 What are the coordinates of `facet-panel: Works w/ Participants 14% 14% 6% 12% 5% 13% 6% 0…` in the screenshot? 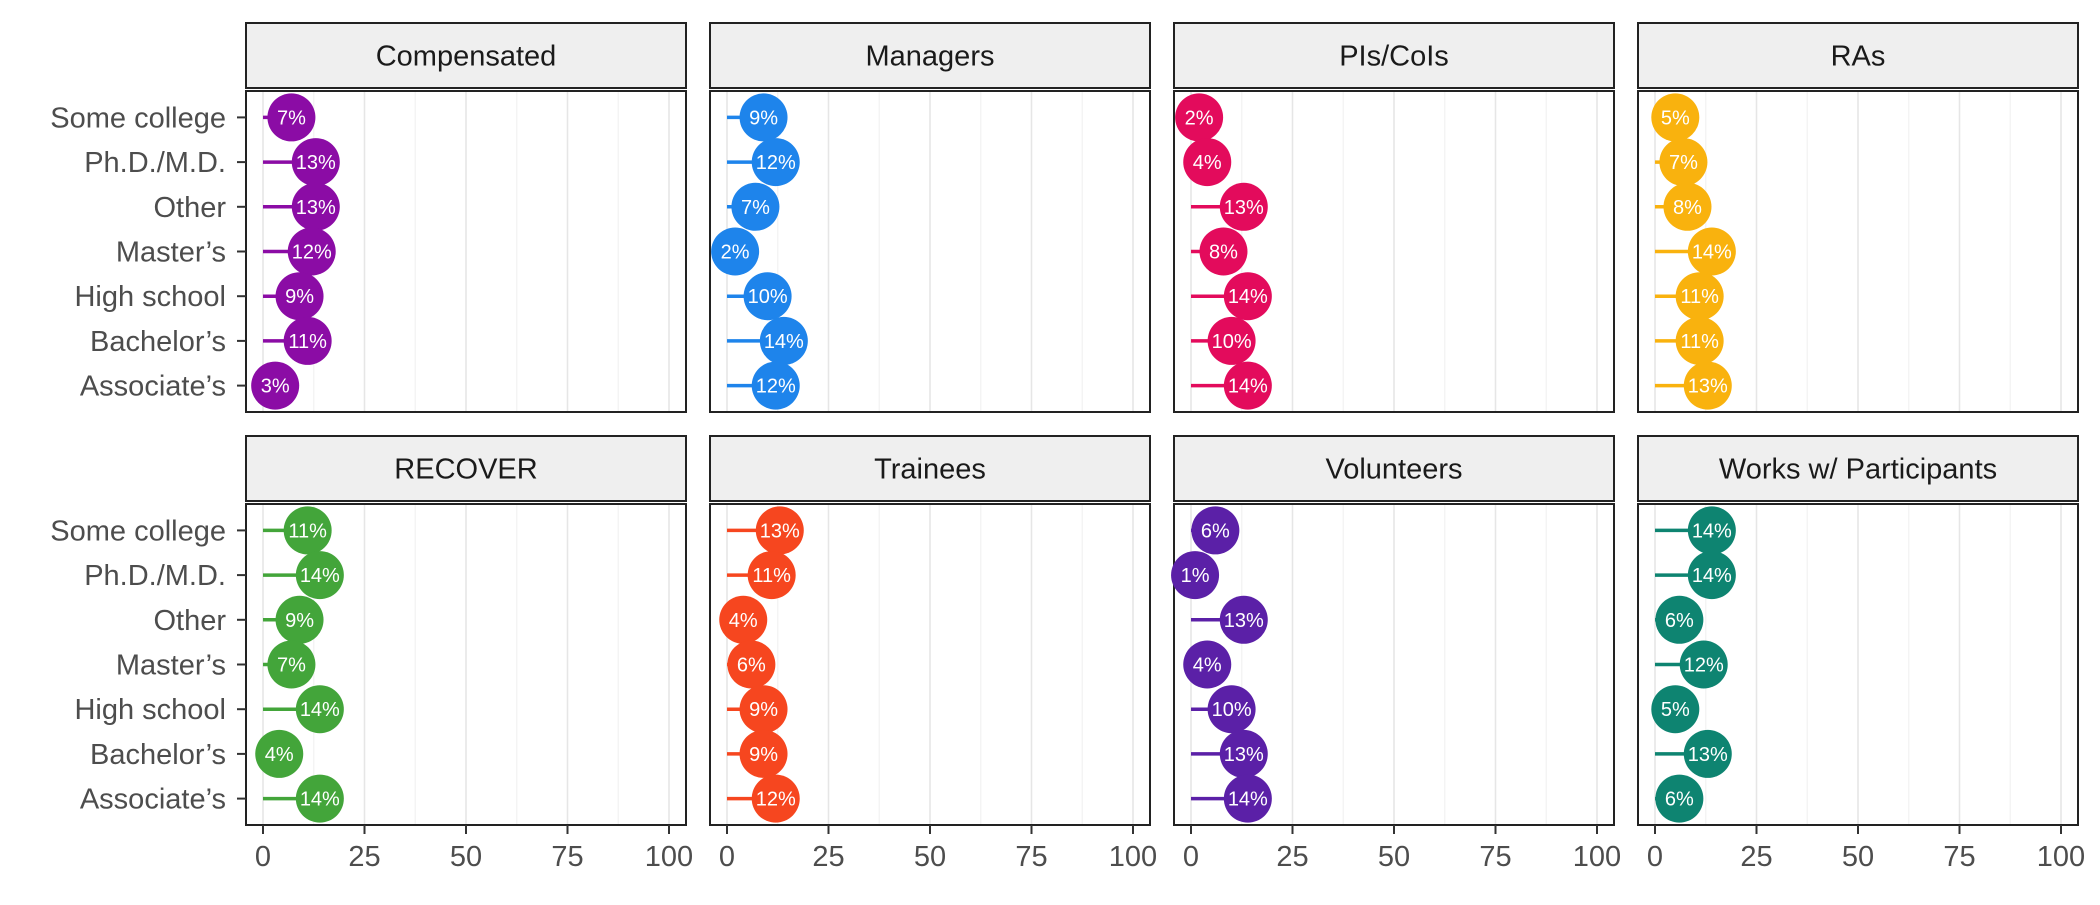 It's located at (1861, 654).